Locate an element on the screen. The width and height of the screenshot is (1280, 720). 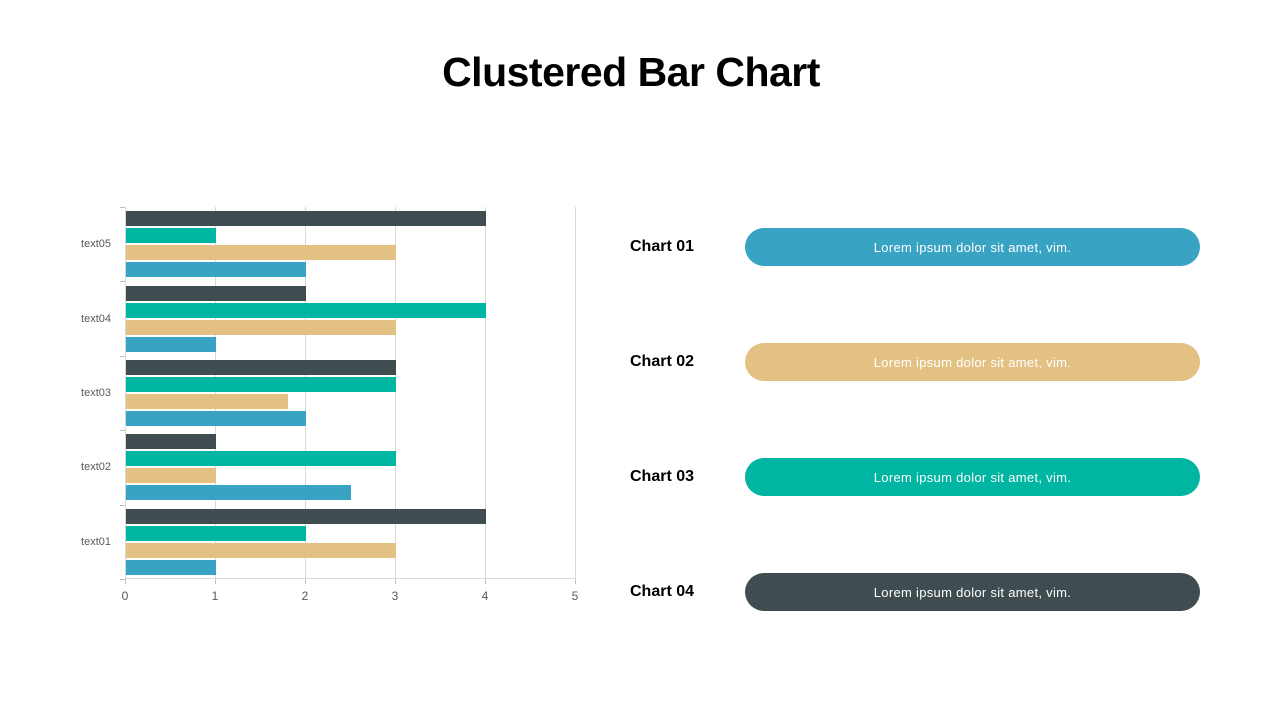
bar-text05-chart01 is located at coordinates (216, 270).